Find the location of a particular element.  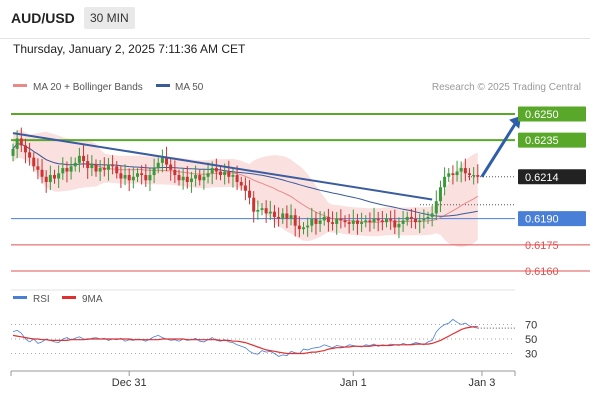

rsi-tick-30: 30 is located at coordinates (531, 355).